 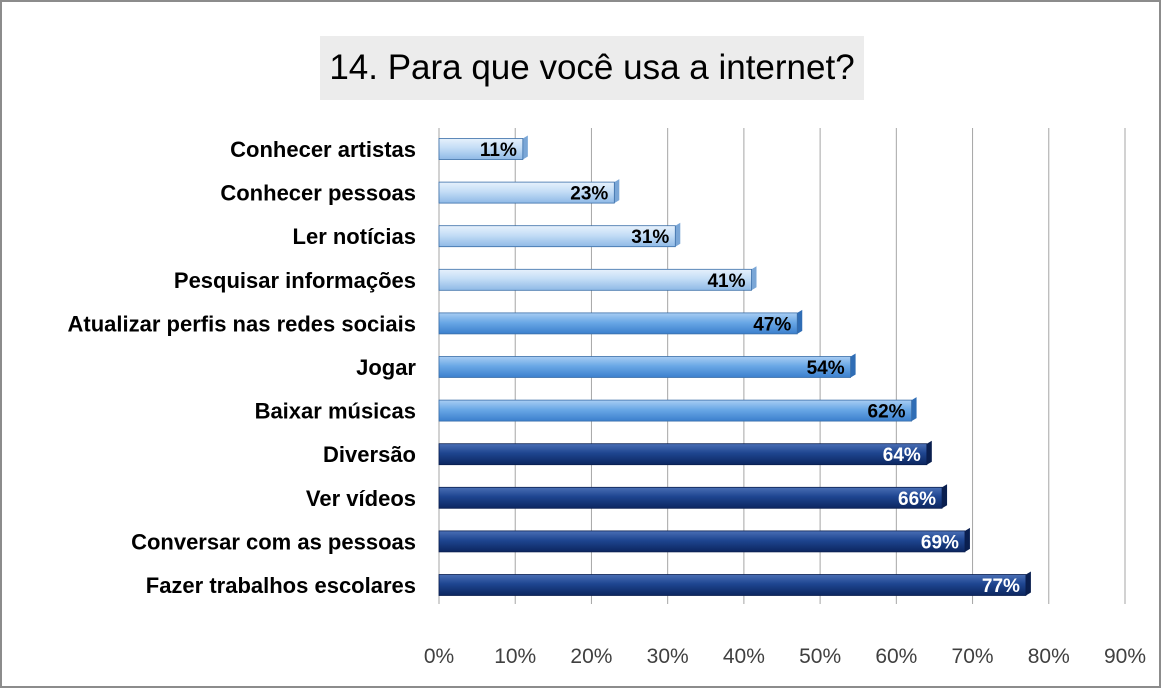 I want to click on category-label: Pesquisar informações, so click(x=295, y=280).